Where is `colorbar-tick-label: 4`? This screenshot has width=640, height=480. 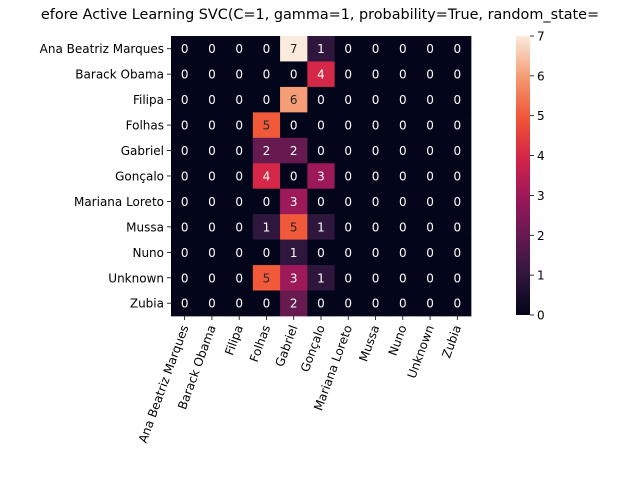 colorbar-tick-label: 4 is located at coordinates (541, 156).